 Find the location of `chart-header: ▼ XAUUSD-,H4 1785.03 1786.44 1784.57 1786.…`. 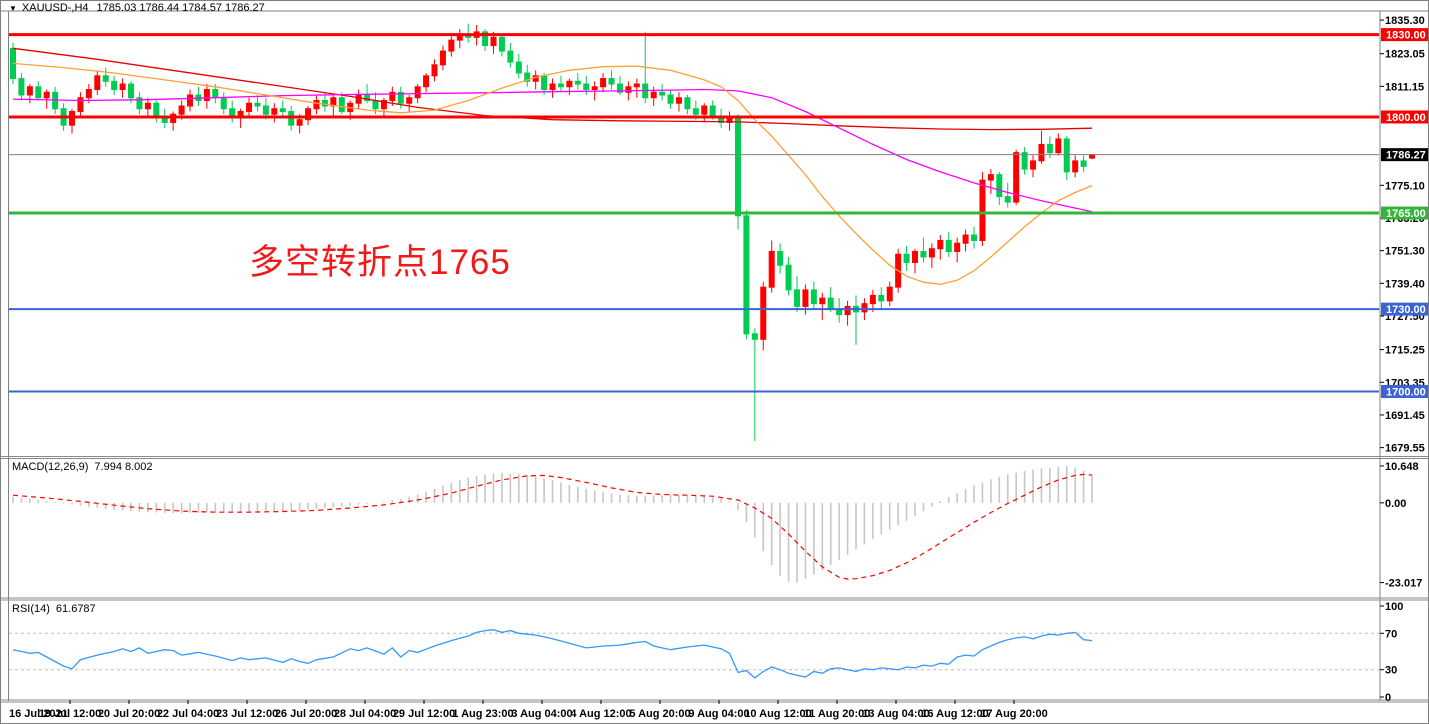

chart-header: ▼ XAUUSD-,H4 1785.03 1786.44 1784.57 1786.… is located at coordinates (137, 8).